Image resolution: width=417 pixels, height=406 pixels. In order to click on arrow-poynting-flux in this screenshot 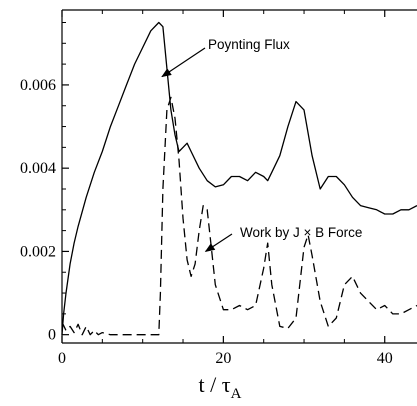, I will do `click(183, 62)`.